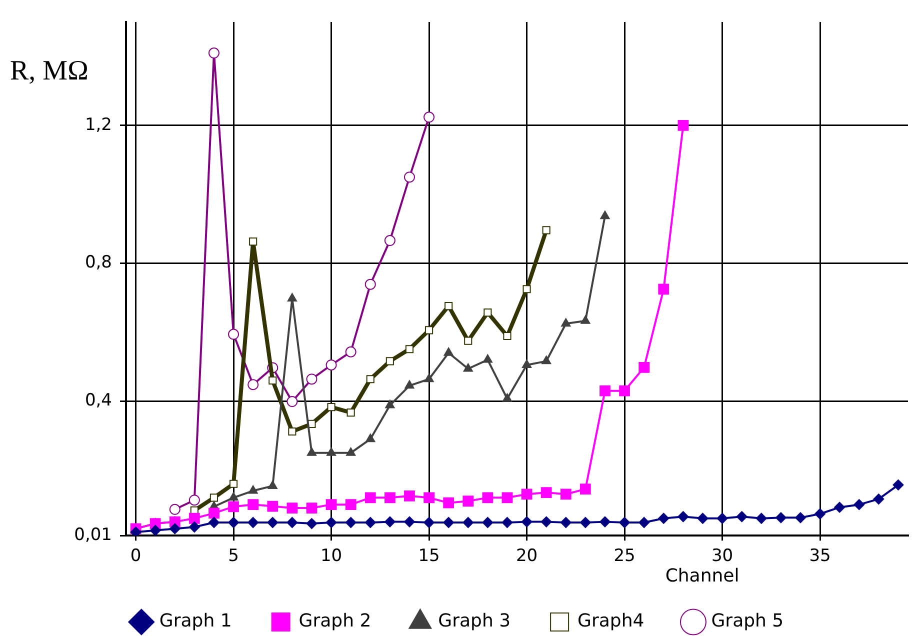  What do you see at coordinates (429, 556) in the screenshot?
I see `x-tick-label: 15` at bounding box center [429, 556].